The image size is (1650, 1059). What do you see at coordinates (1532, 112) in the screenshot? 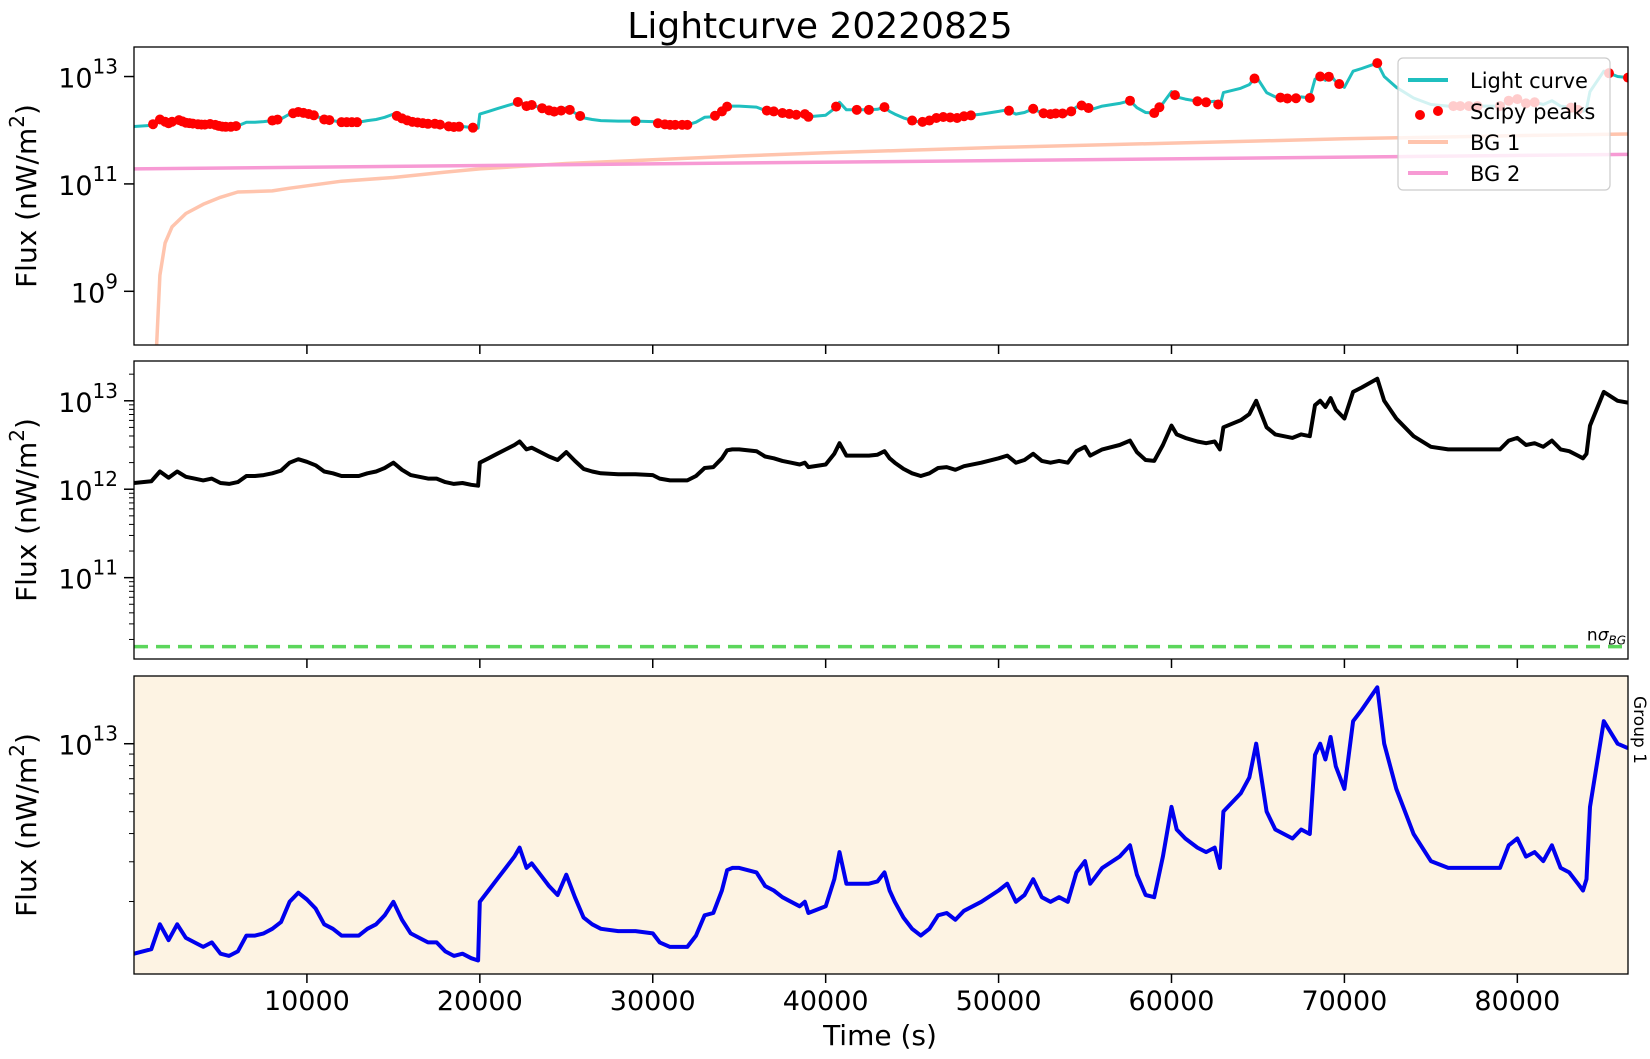
I see `legend-label: Scipy peaks` at bounding box center [1532, 112].